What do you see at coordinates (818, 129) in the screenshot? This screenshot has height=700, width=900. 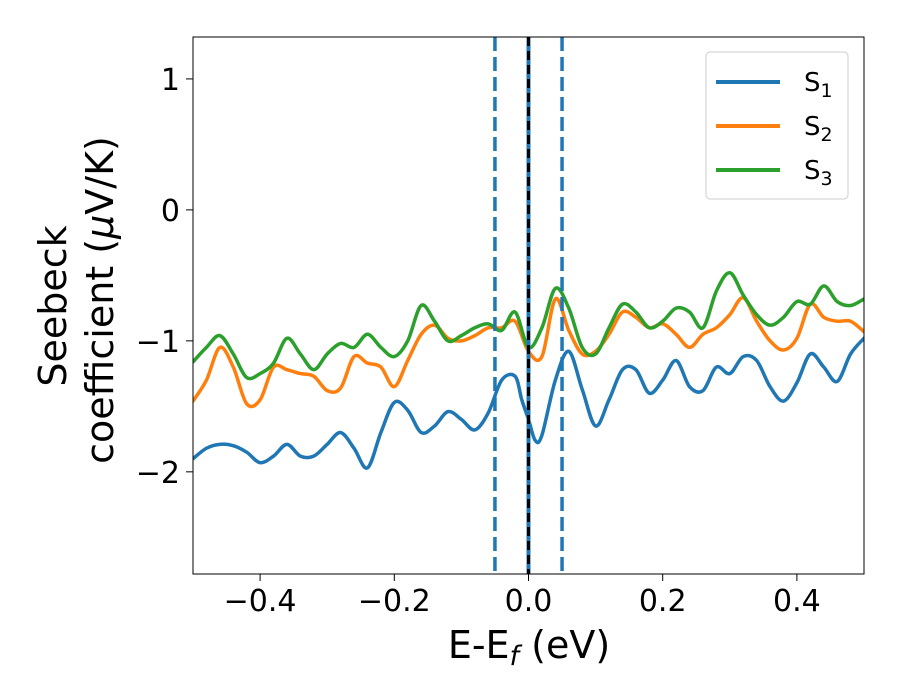 I see `legend-label-s2: S2` at bounding box center [818, 129].